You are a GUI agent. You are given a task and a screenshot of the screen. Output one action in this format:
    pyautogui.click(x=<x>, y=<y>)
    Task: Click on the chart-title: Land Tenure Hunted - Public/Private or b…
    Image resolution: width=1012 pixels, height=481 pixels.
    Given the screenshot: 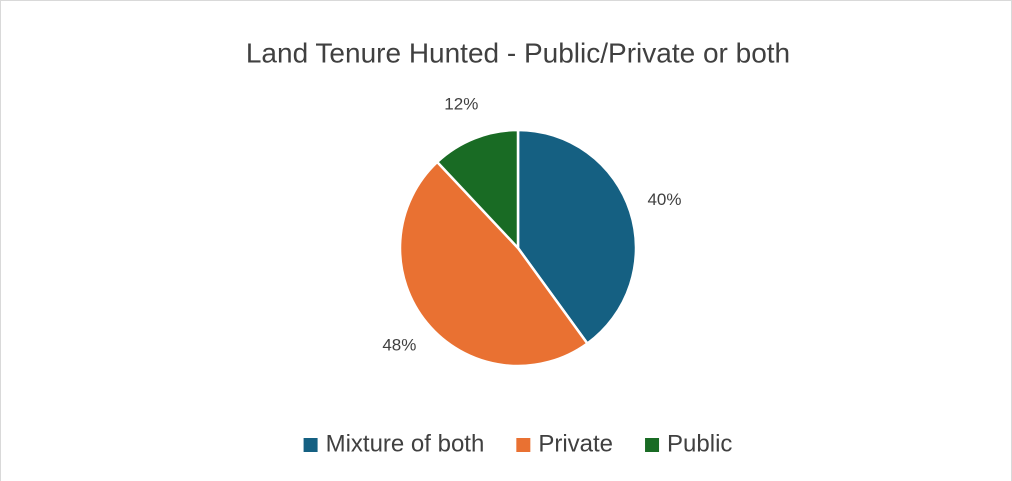 What is the action you would take?
    pyautogui.click(x=518, y=52)
    